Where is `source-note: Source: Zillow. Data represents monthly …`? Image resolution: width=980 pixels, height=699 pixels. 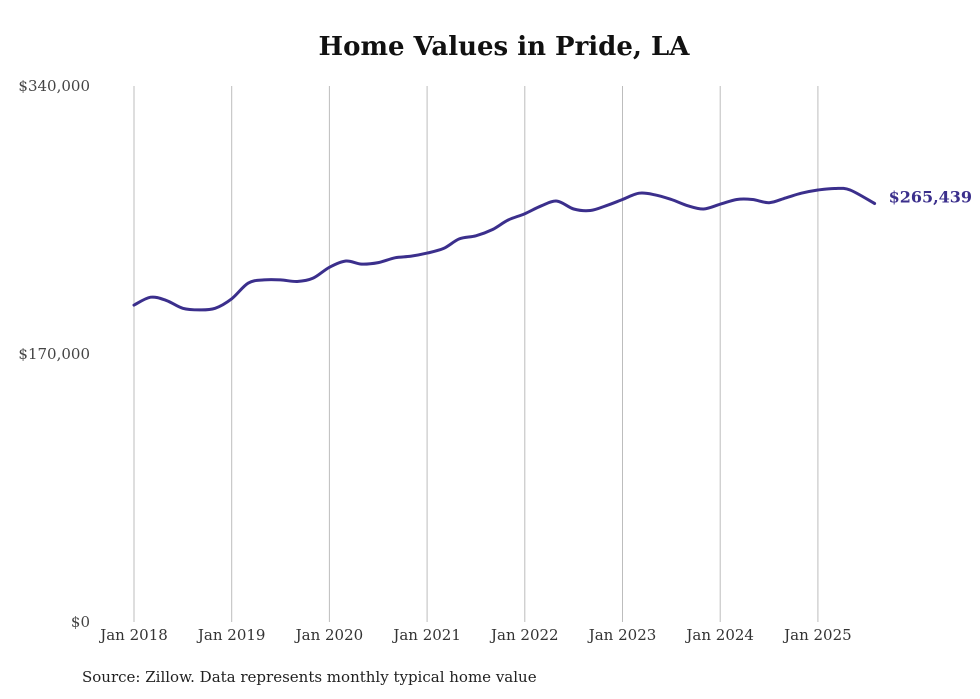 source-note: Source: Zillow. Data represents monthly … is located at coordinates (309, 677).